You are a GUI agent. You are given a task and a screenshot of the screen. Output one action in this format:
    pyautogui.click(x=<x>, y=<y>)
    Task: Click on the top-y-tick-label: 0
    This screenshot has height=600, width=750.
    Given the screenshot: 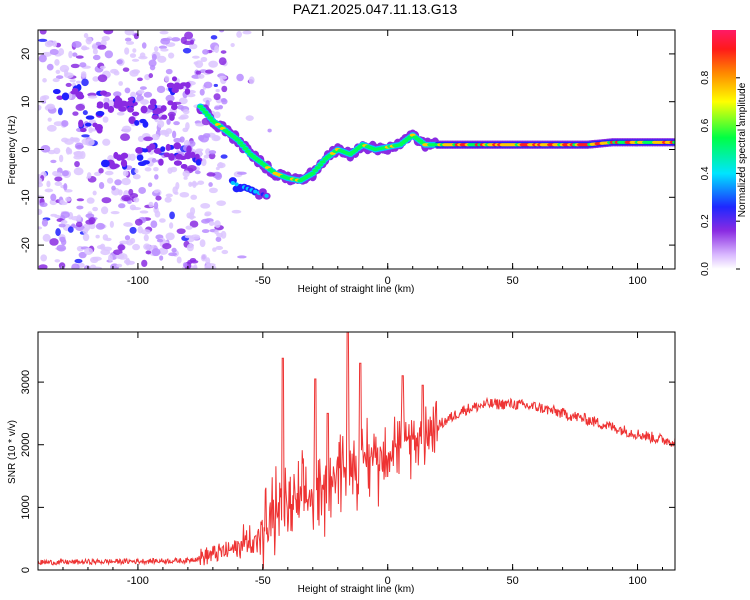 What is the action you would take?
    pyautogui.click(x=26, y=149)
    